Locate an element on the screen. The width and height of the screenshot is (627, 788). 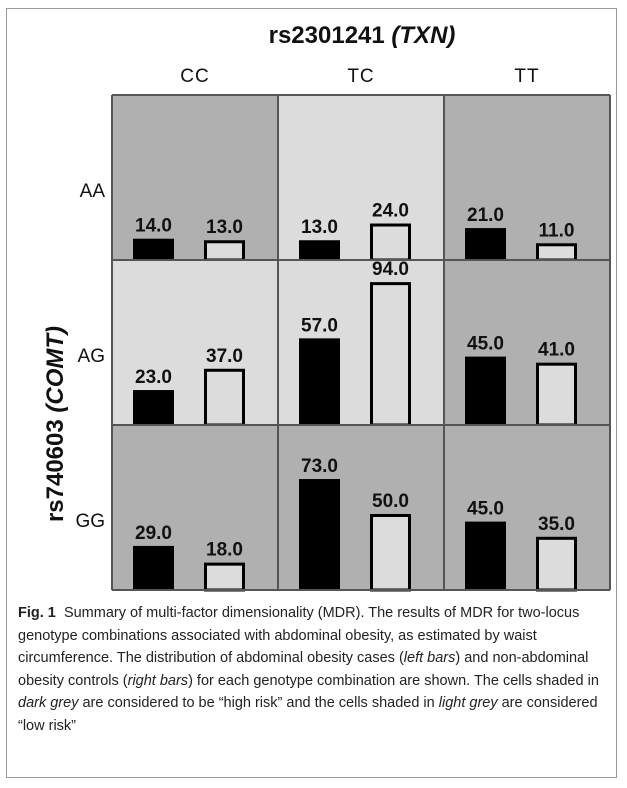
bar-cases-ag-cc is located at coordinates (153, 407).